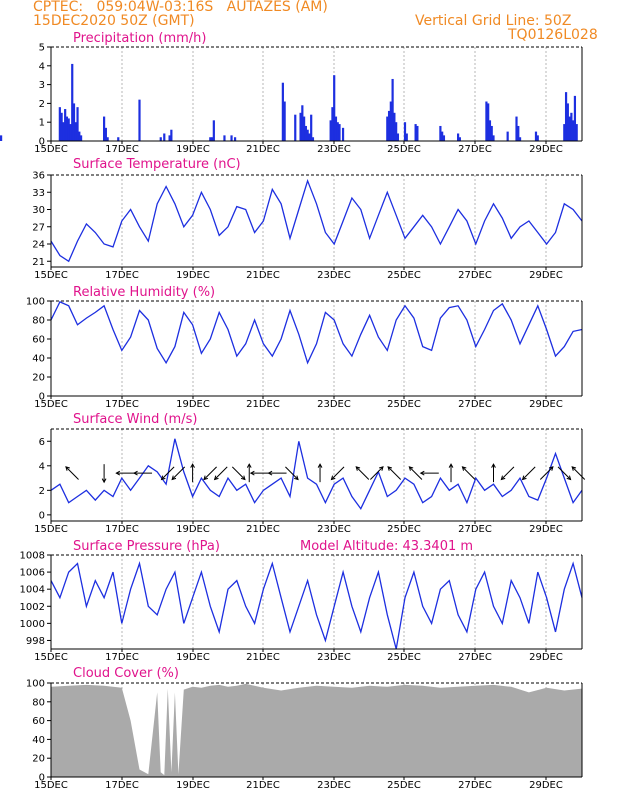 The image size is (618, 800). What do you see at coordinates (263, 657) in the screenshot?
I see `x-tick-label: 21DEC` at bounding box center [263, 657].